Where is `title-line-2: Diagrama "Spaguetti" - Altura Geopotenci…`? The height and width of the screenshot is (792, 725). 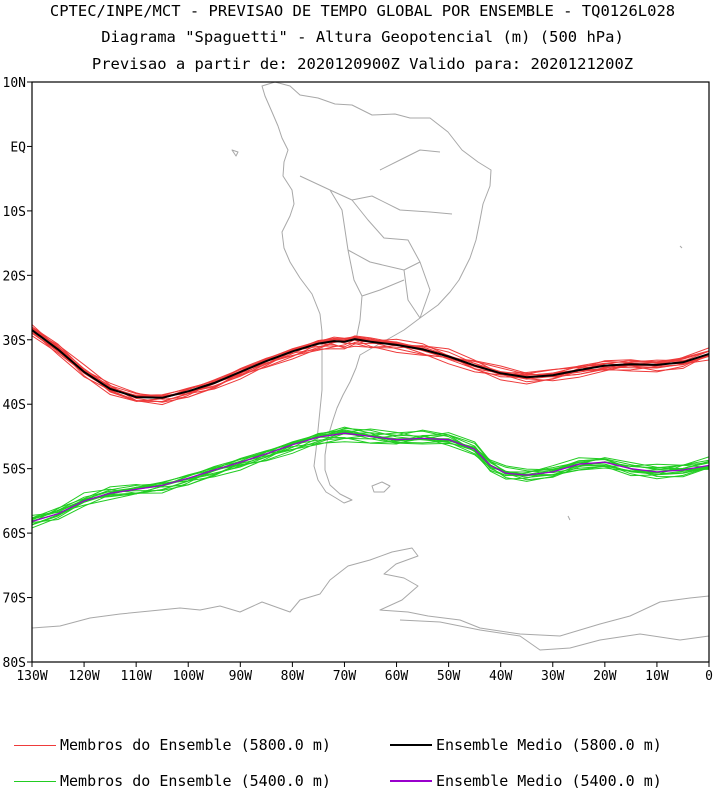 title-line-2: Diagrama "Spaguetti" - Altura Geopotenci… is located at coordinates (362, 37).